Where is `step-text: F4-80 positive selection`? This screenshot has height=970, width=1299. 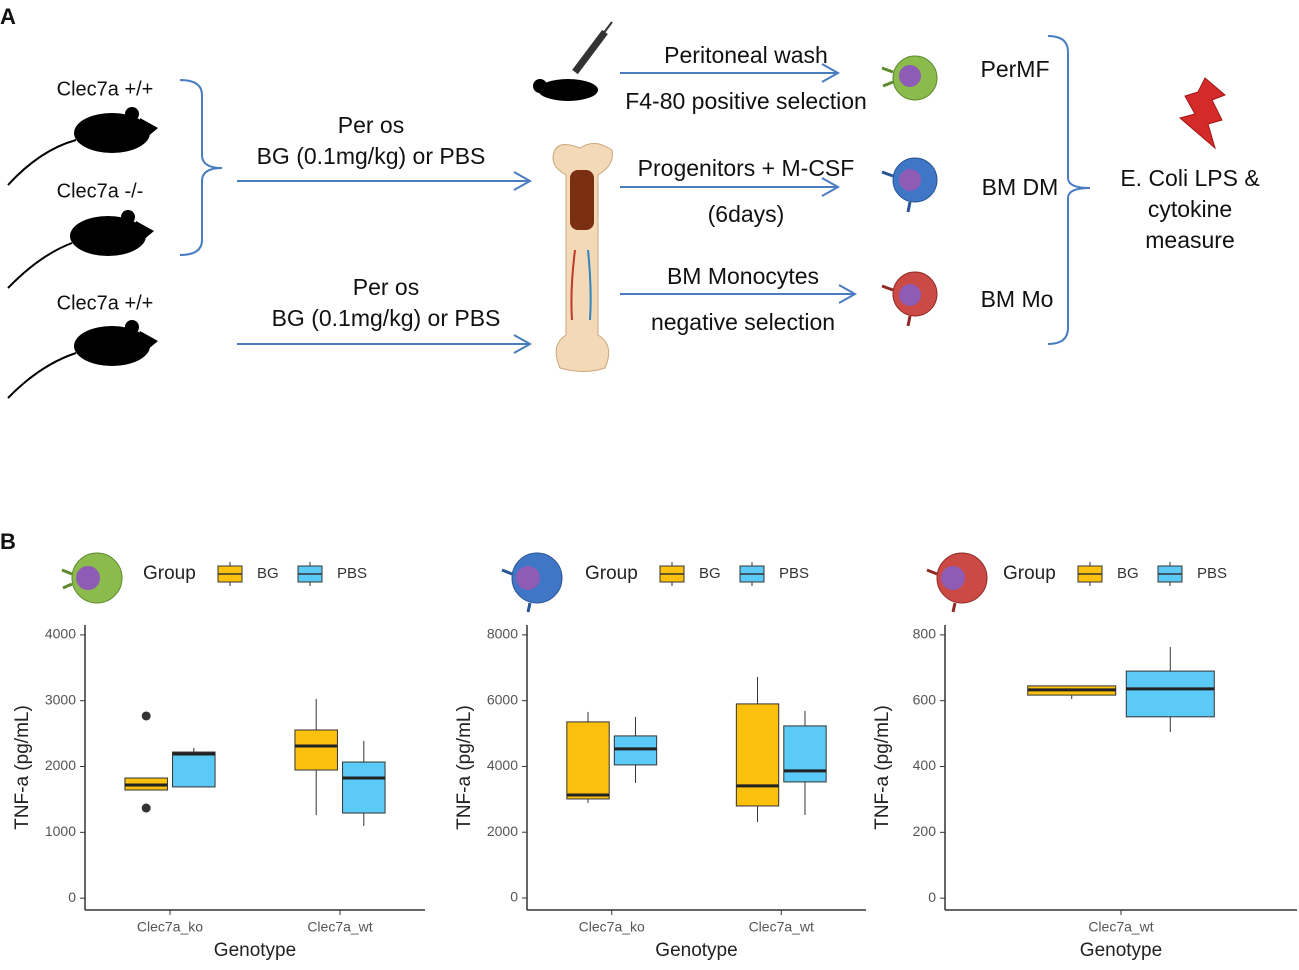
step-text: F4-80 positive selection is located at coordinates (746, 101).